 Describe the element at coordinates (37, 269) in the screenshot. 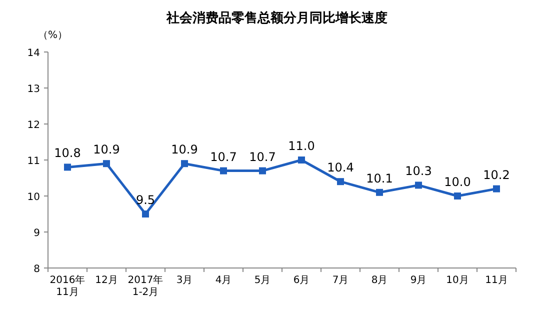

I see `y-tick-label: 8` at that location.